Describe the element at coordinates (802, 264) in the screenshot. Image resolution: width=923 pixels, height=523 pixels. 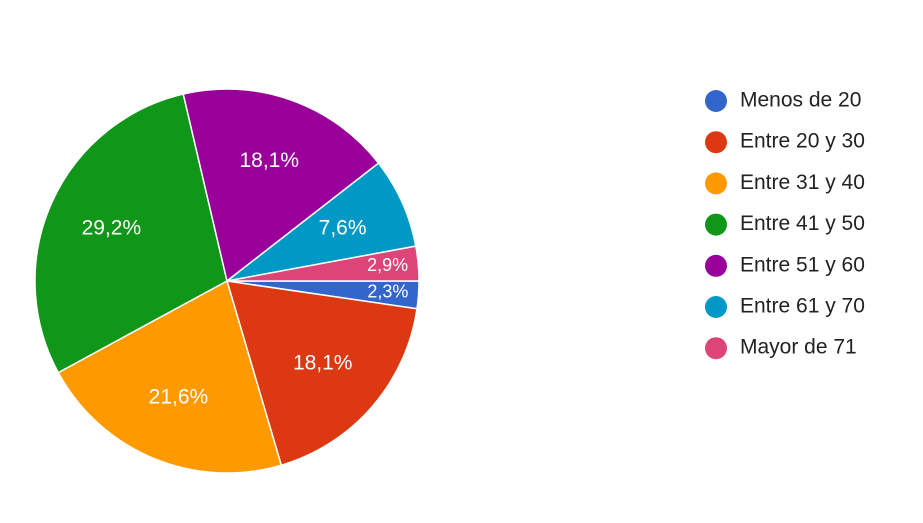
I see `legend-label: Entre 51 y 60` at that location.